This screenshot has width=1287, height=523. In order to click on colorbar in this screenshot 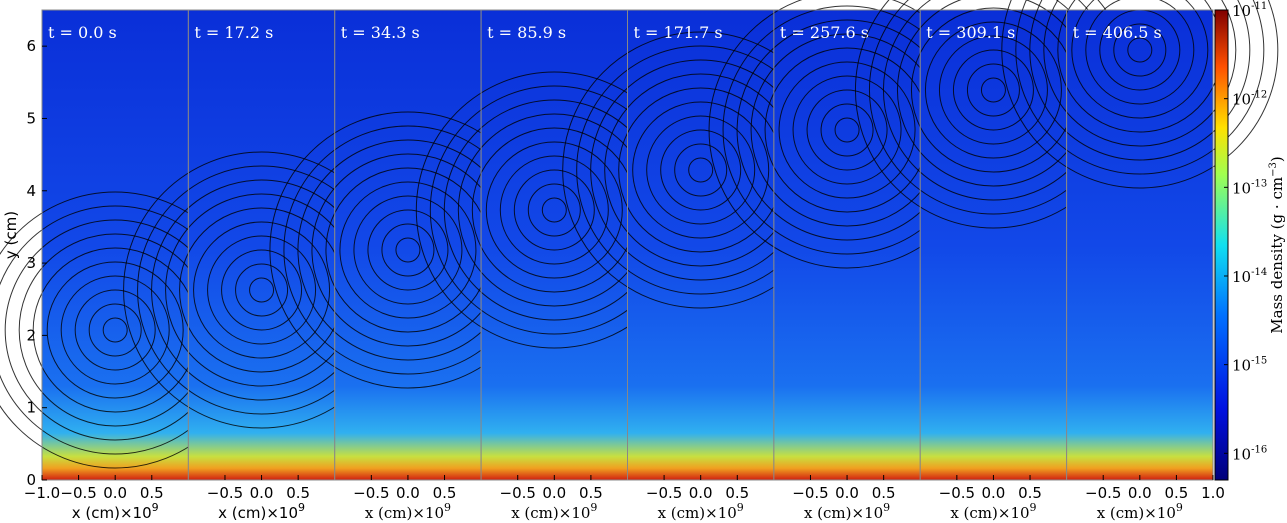, I will do `click(1221, 245)`.